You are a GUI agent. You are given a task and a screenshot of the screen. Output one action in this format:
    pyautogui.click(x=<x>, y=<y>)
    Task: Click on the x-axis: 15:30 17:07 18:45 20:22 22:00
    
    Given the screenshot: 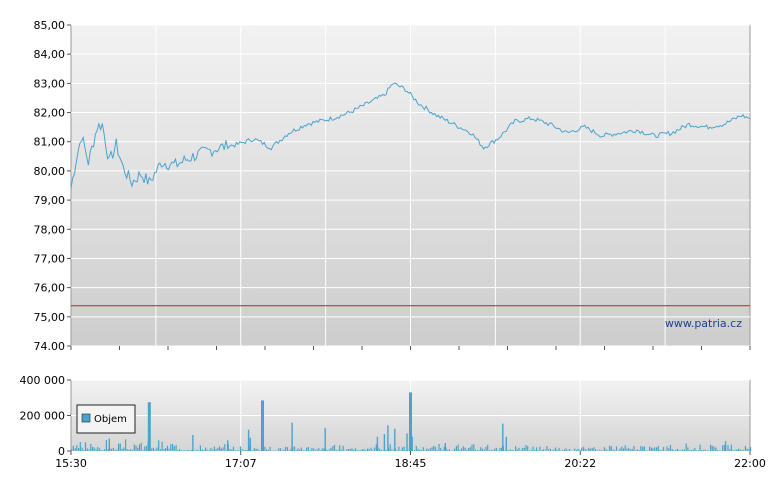 What is the action you would take?
    pyautogui.click(x=410, y=460)
    